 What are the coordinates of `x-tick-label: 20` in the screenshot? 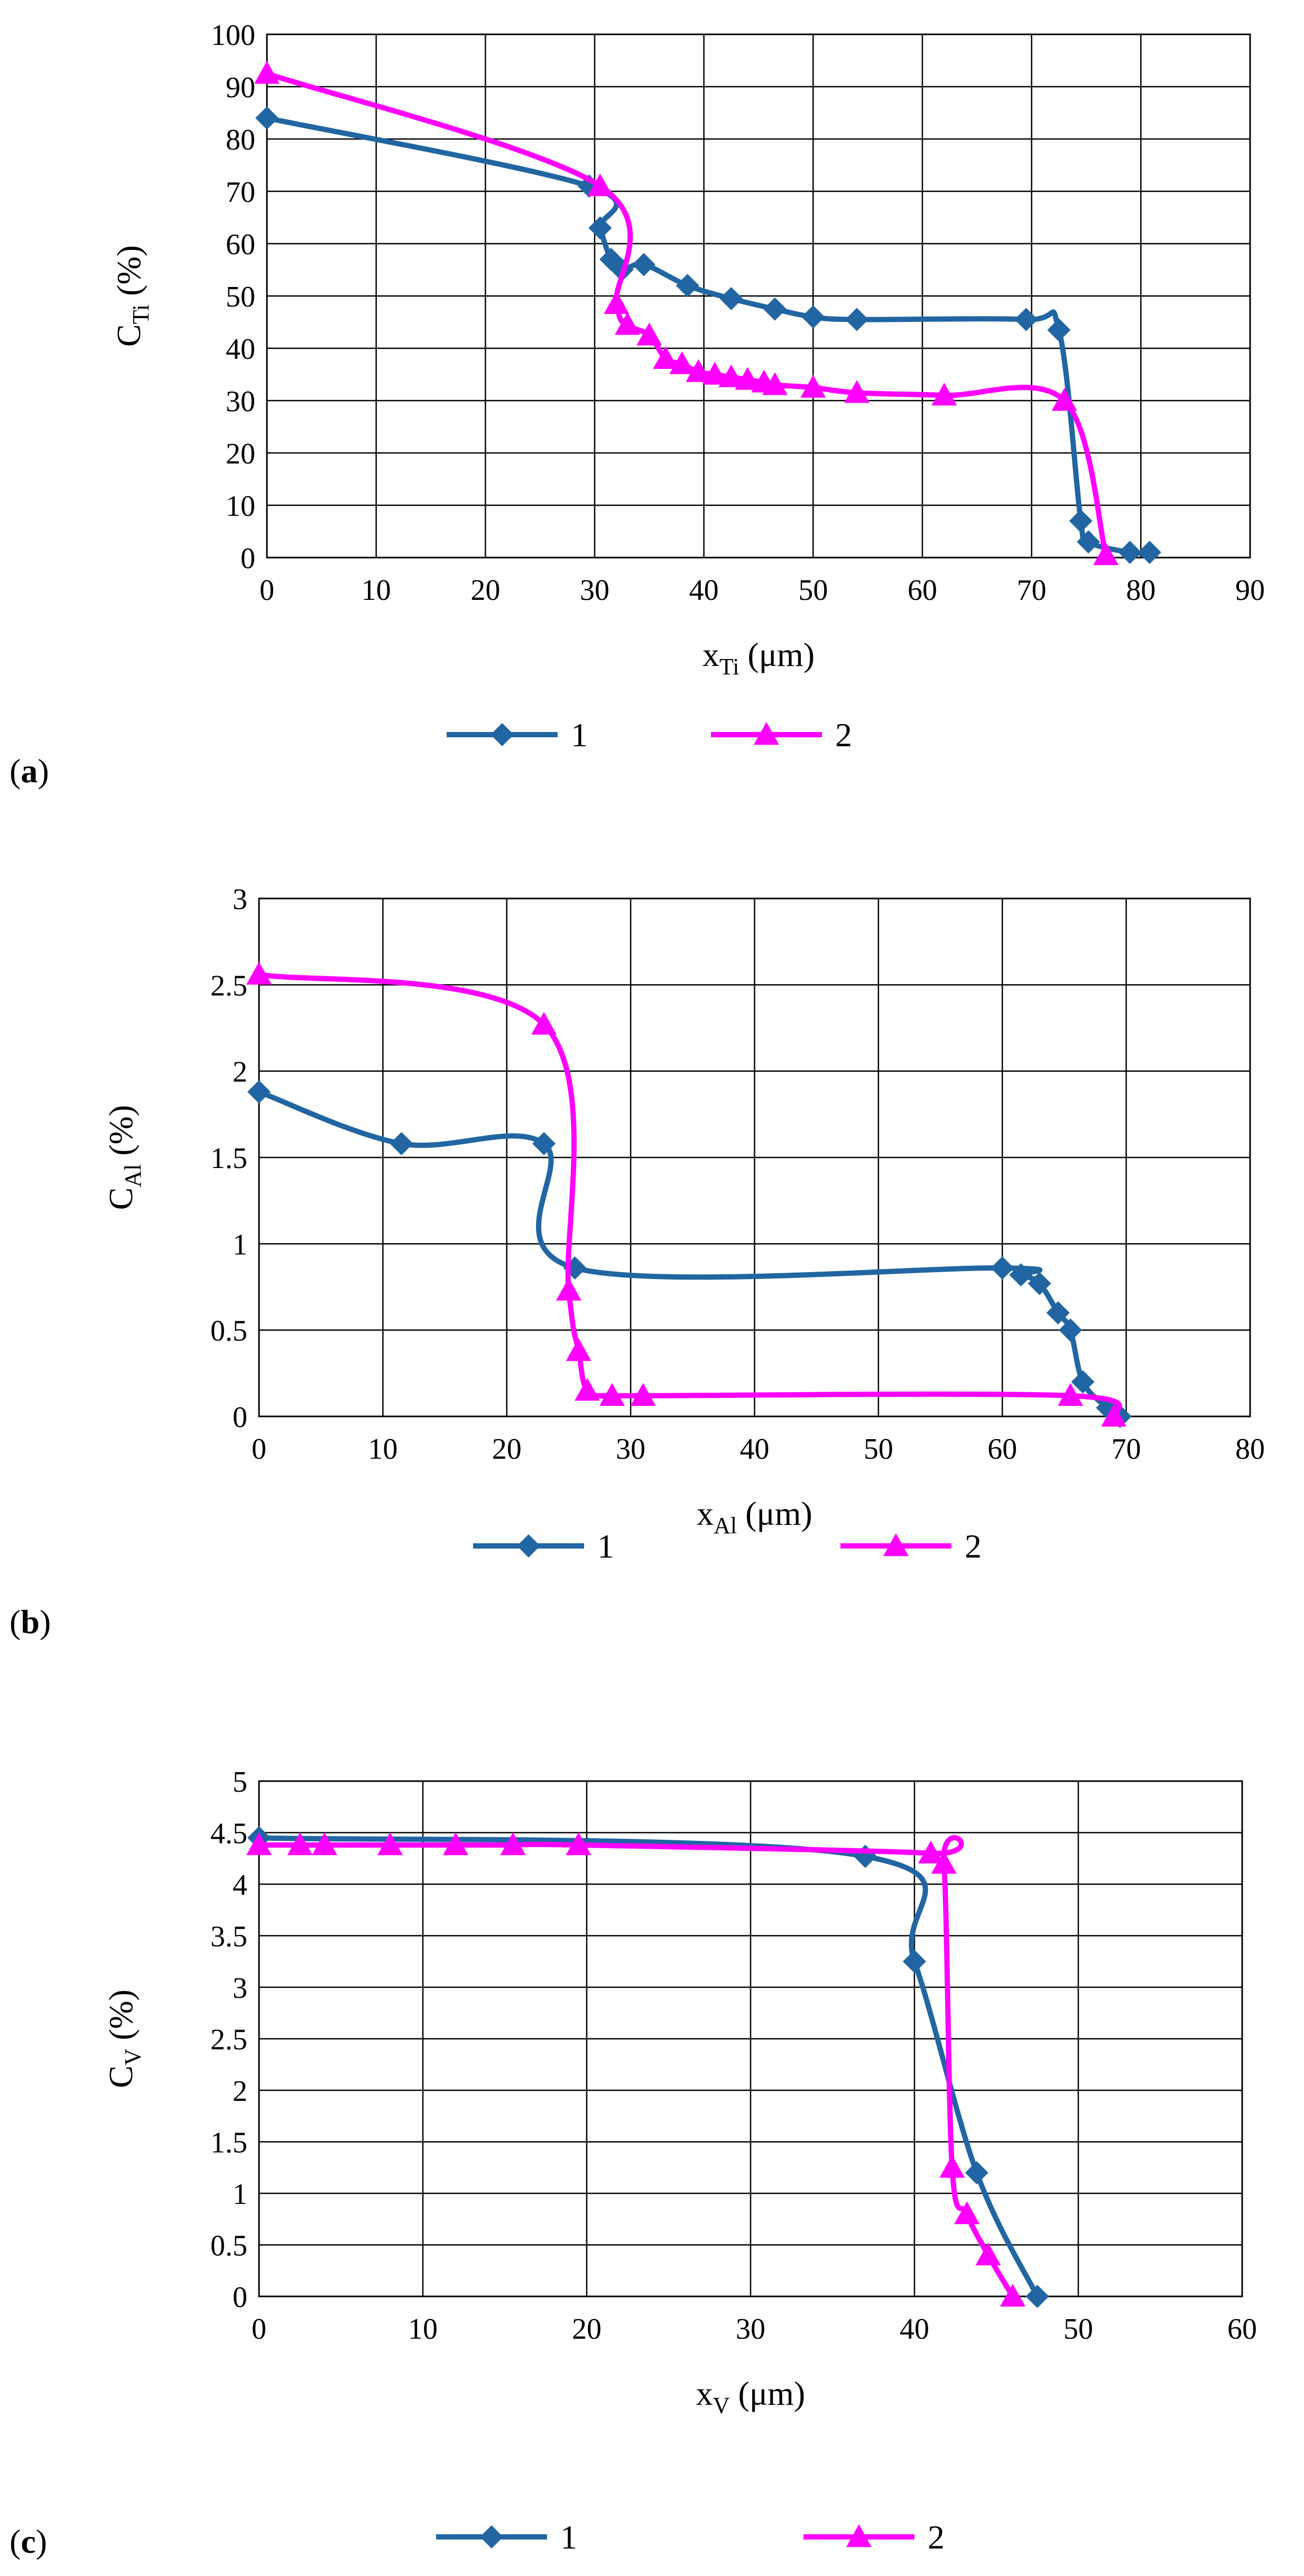 It's located at (485, 590).